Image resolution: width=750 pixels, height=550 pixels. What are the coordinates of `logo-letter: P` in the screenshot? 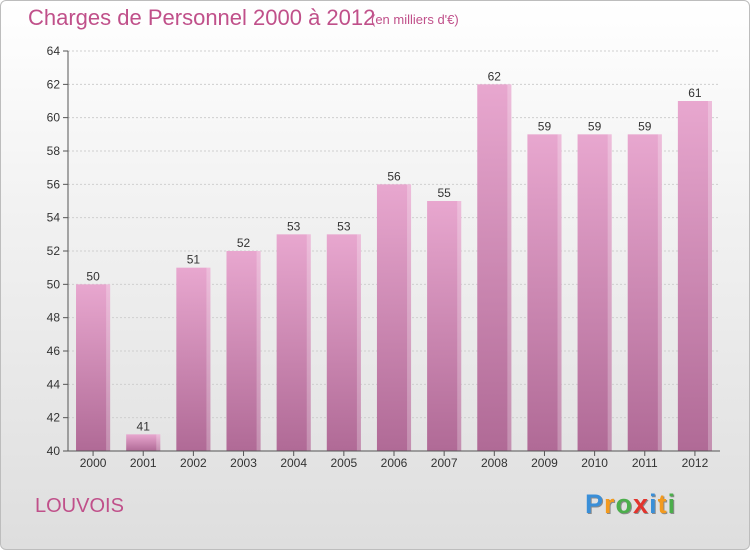 It's located at (595, 504).